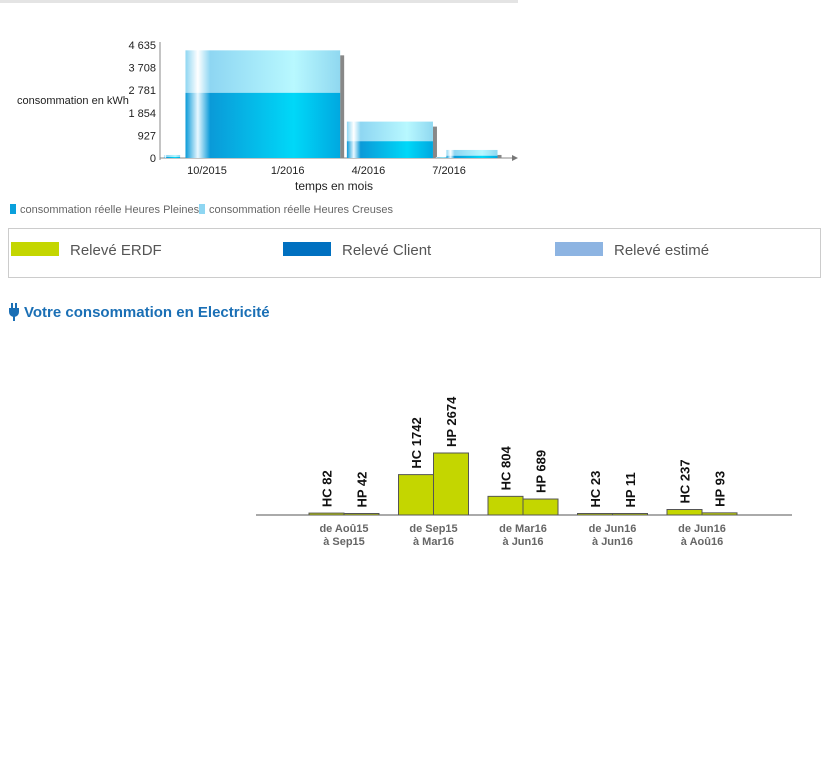  I want to click on legend-hc-label: consommation réelle Heures Creuses, so click(301, 210).